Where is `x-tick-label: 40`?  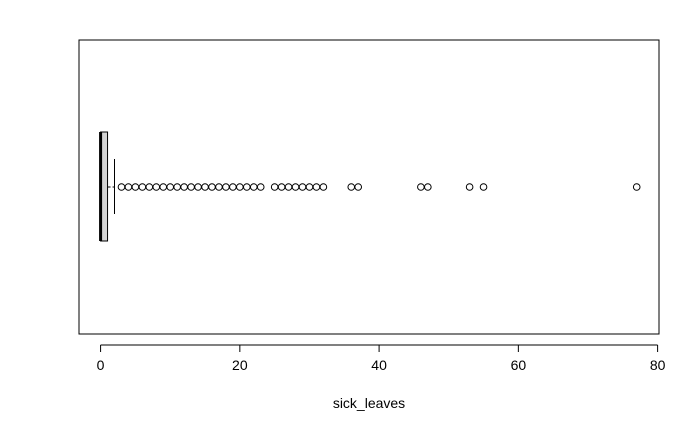
x-tick-label: 40 is located at coordinates (379, 365).